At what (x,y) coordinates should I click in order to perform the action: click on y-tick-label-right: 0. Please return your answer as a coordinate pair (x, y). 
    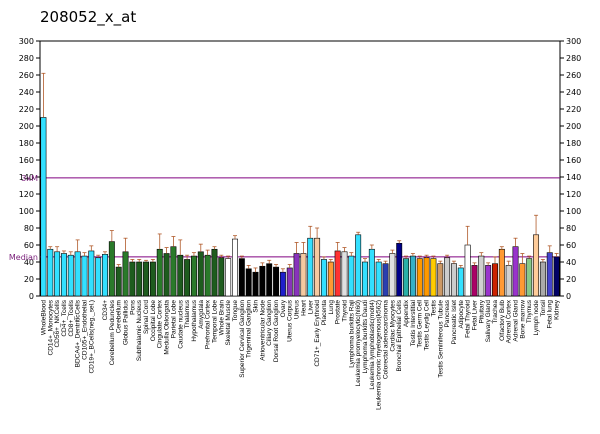
    Looking at the image, I should click on (568, 296).